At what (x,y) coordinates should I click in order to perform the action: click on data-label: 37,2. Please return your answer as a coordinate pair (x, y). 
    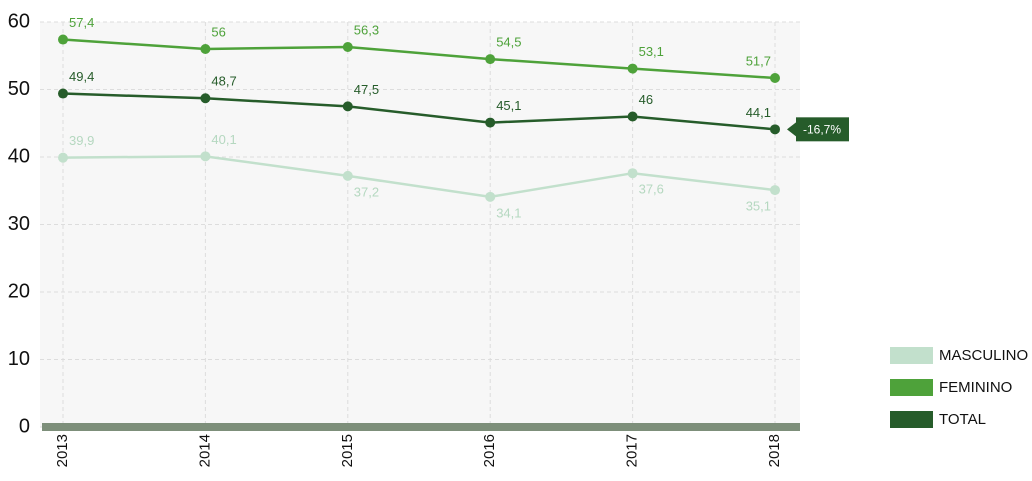
    Looking at the image, I should click on (366, 191).